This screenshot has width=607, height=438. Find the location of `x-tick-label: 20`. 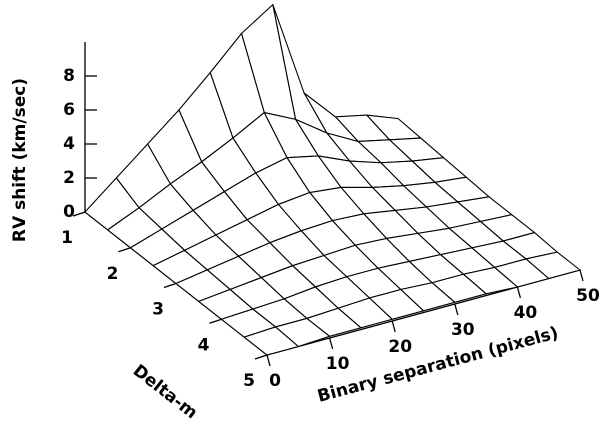

x-tick-label: 20 is located at coordinates (400, 347).